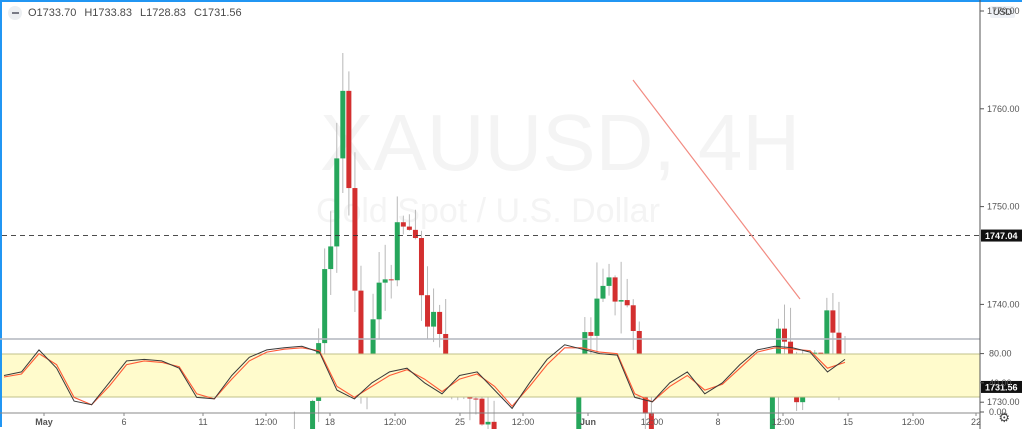 This screenshot has height=429, width=1024. What do you see at coordinates (717, 422) in the screenshot?
I see `time-tick-label: 8` at bounding box center [717, 422].